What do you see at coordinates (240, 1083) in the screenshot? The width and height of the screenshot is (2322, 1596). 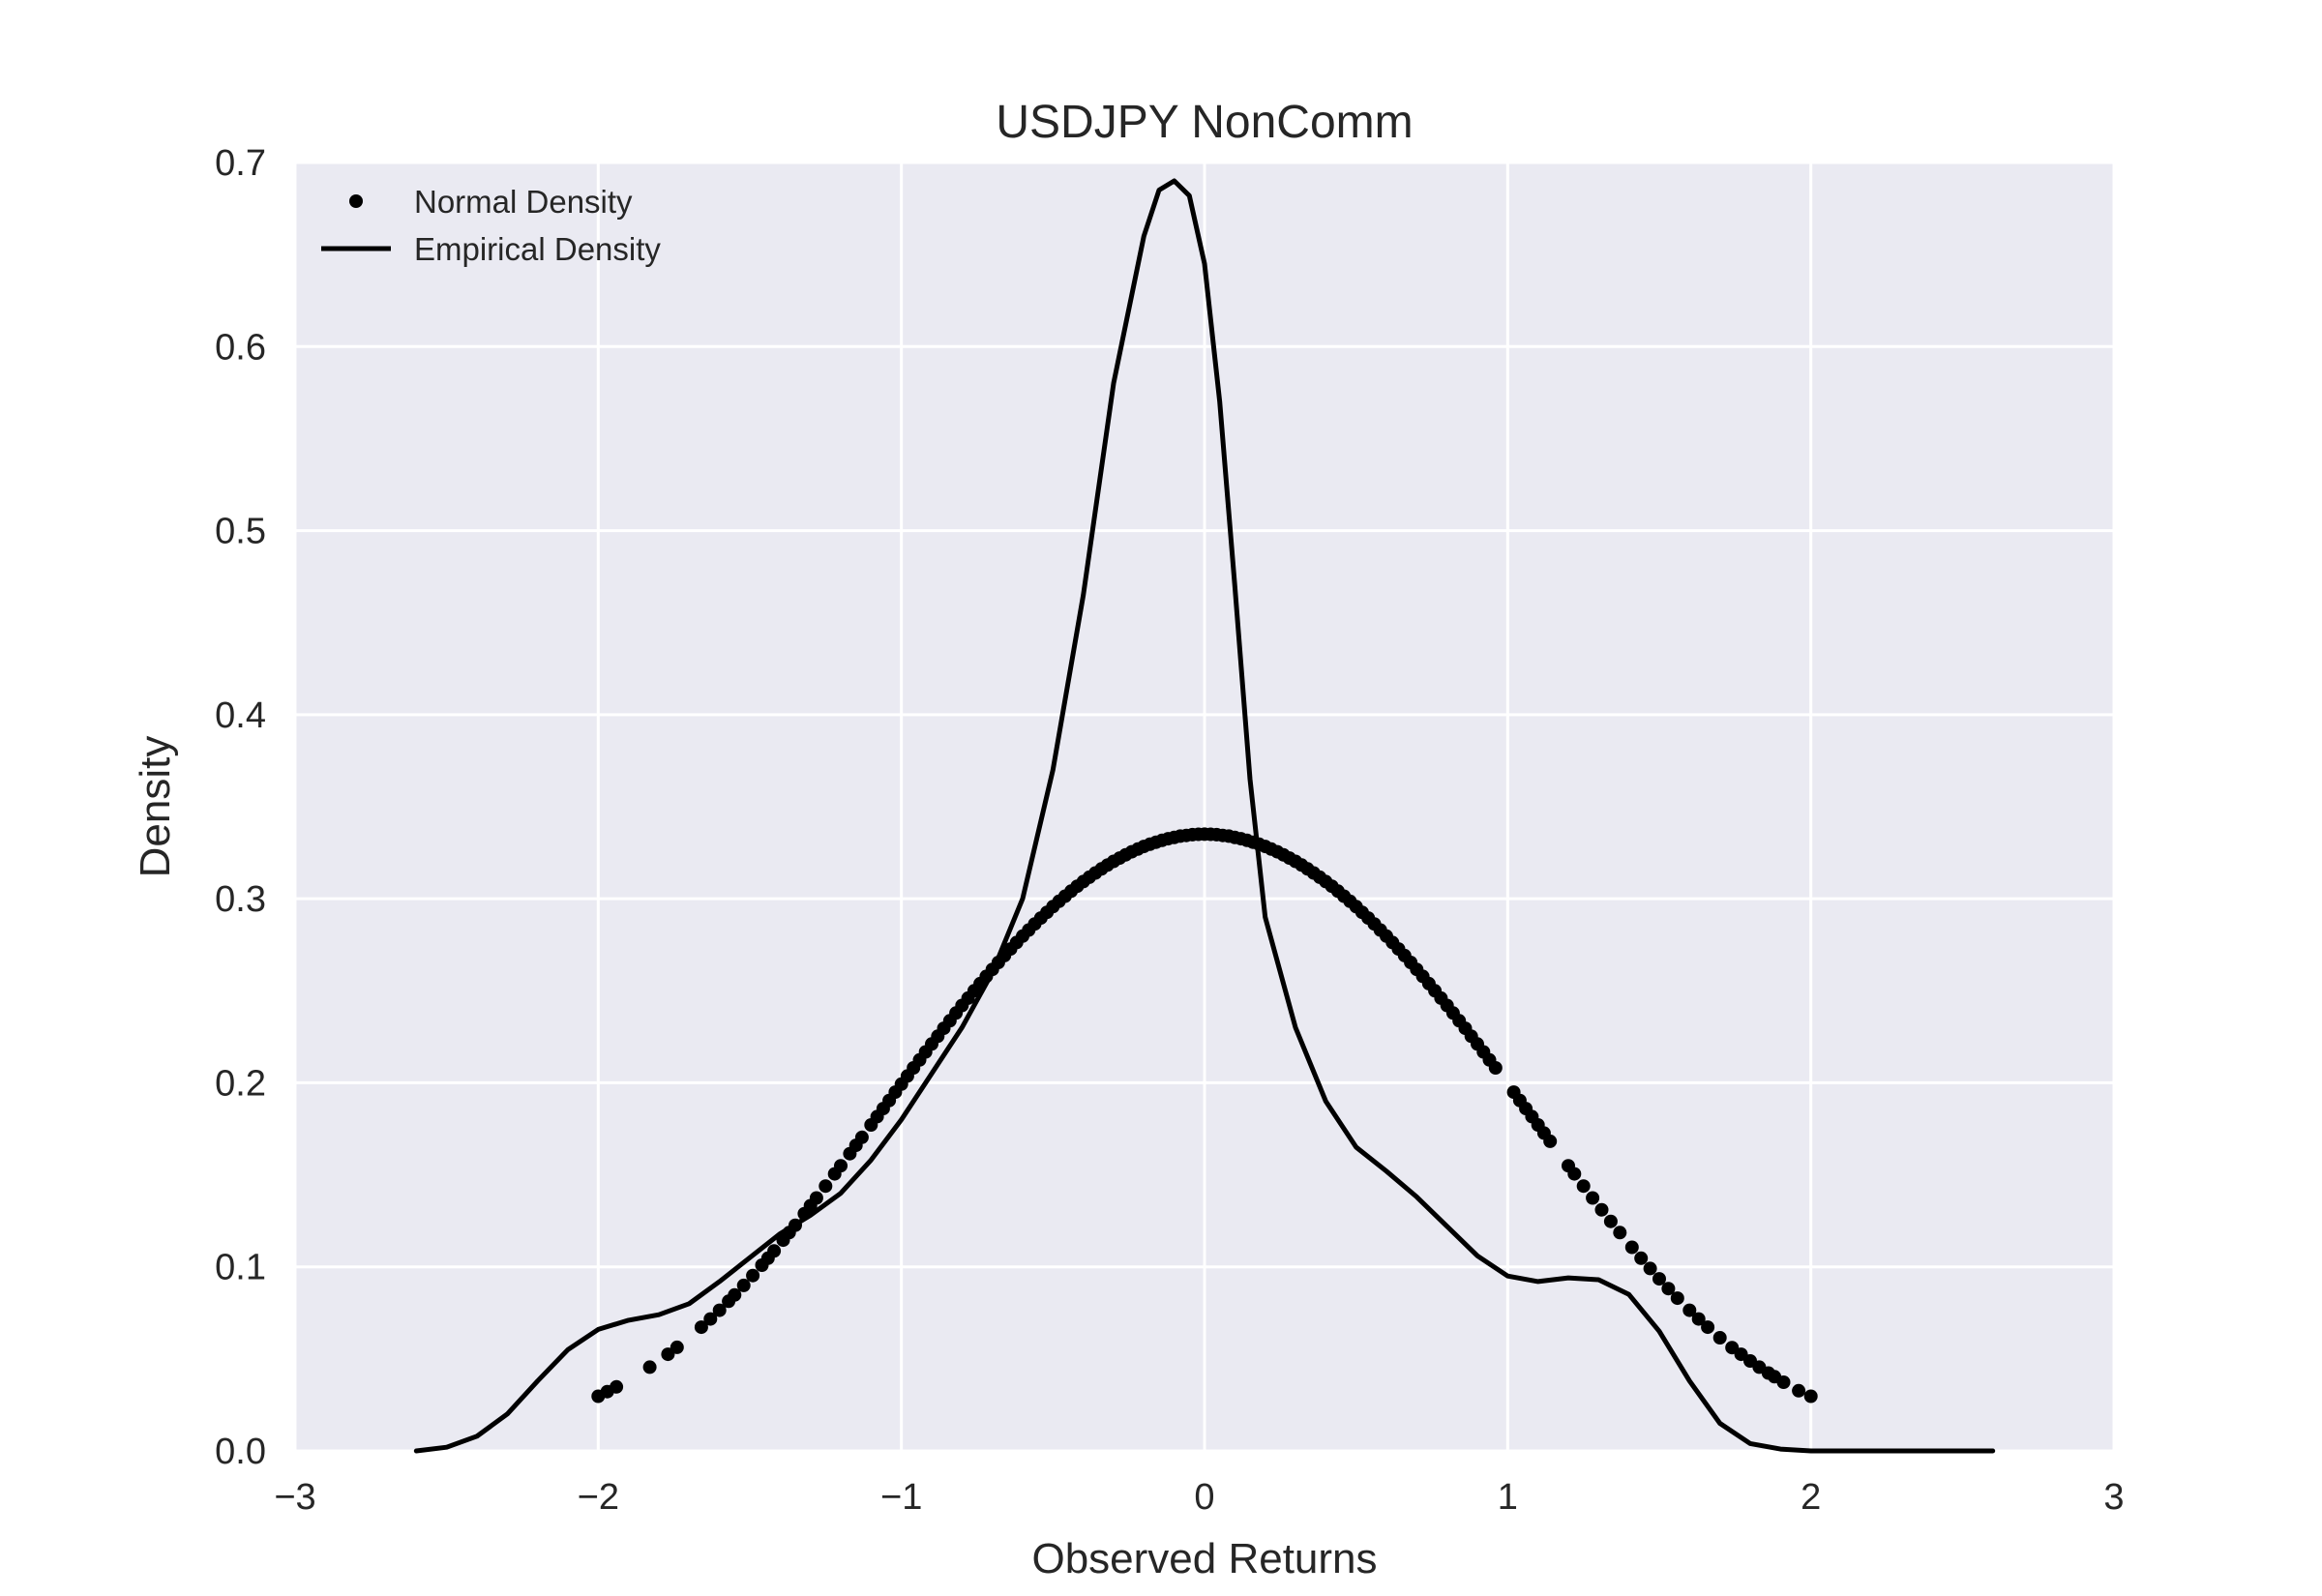 I see `y-tick-label: 0.2` at bounding box center [240, 1083].